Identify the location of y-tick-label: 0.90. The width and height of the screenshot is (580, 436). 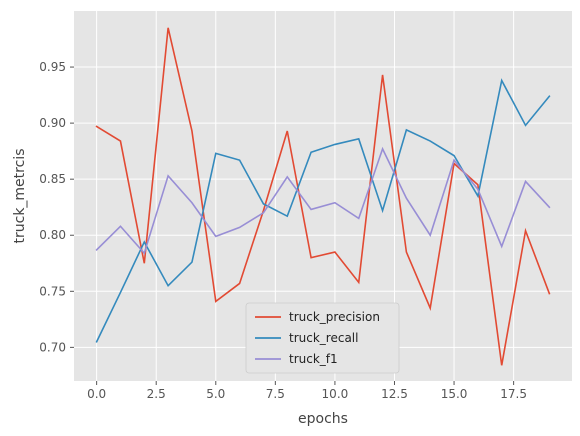
(52, 123).